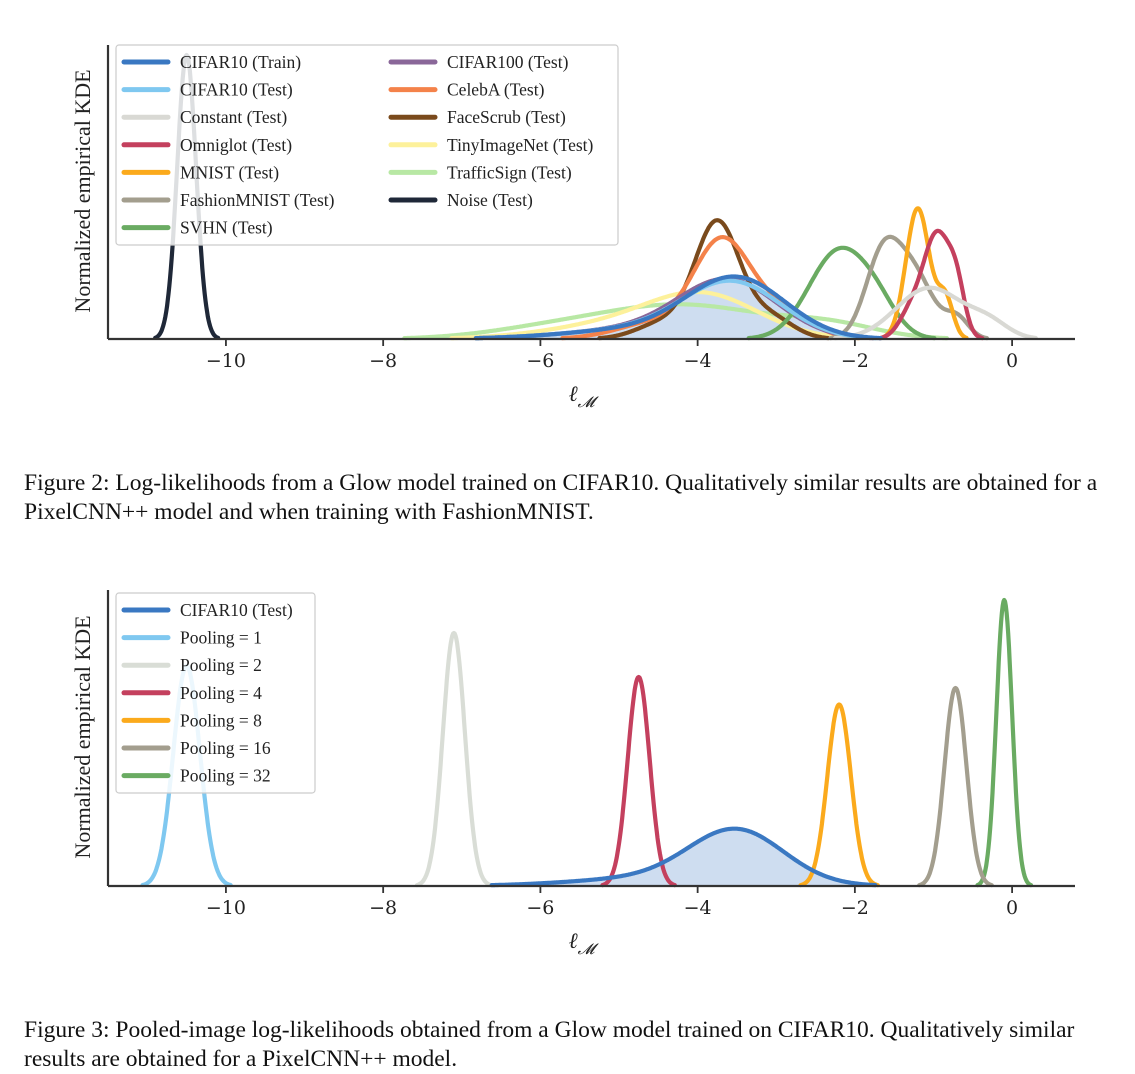  Describe the element at coordinates (257, 200) in the screenshot. I see `legend-label-fashionmnist-test: FashionMNIST (Test)` at that location.